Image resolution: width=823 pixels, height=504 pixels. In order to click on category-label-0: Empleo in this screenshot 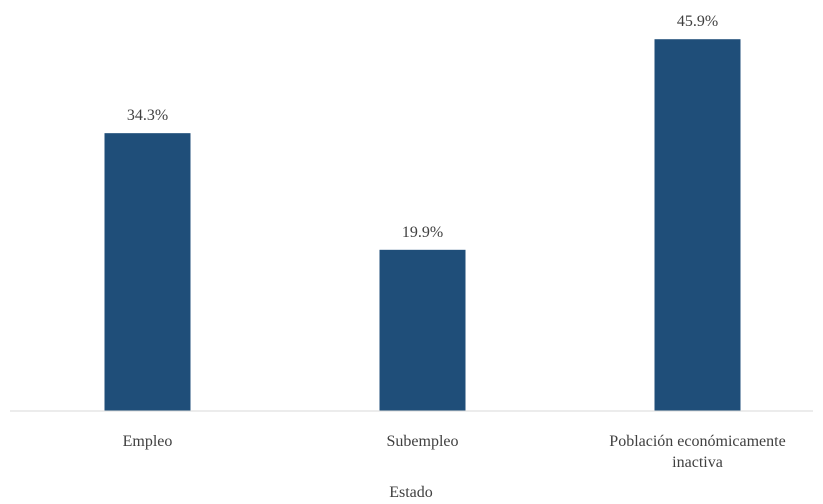, I will do `click(148, 441)`.